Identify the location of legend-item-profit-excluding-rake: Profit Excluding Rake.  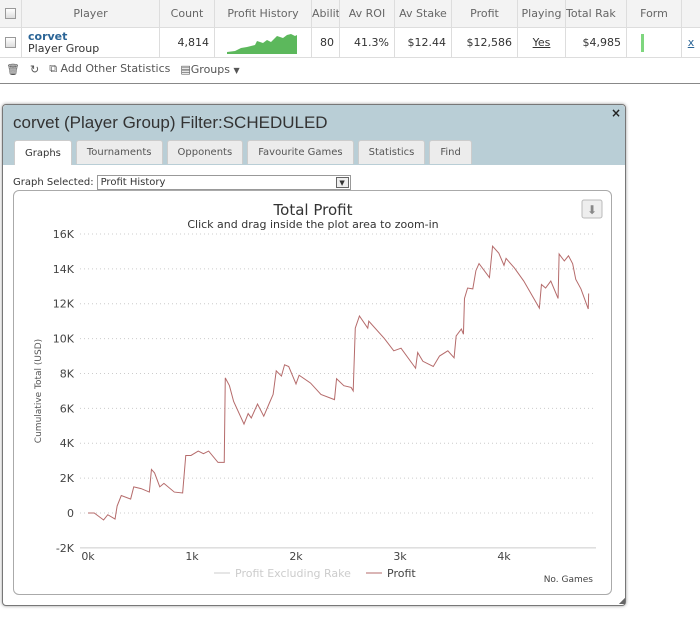
(282, 573).